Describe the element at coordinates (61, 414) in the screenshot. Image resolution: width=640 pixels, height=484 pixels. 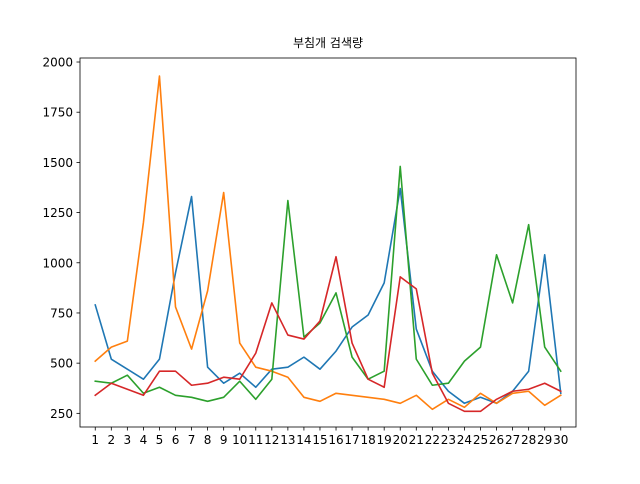
I see `y-tick-label-250: 250` at that location.